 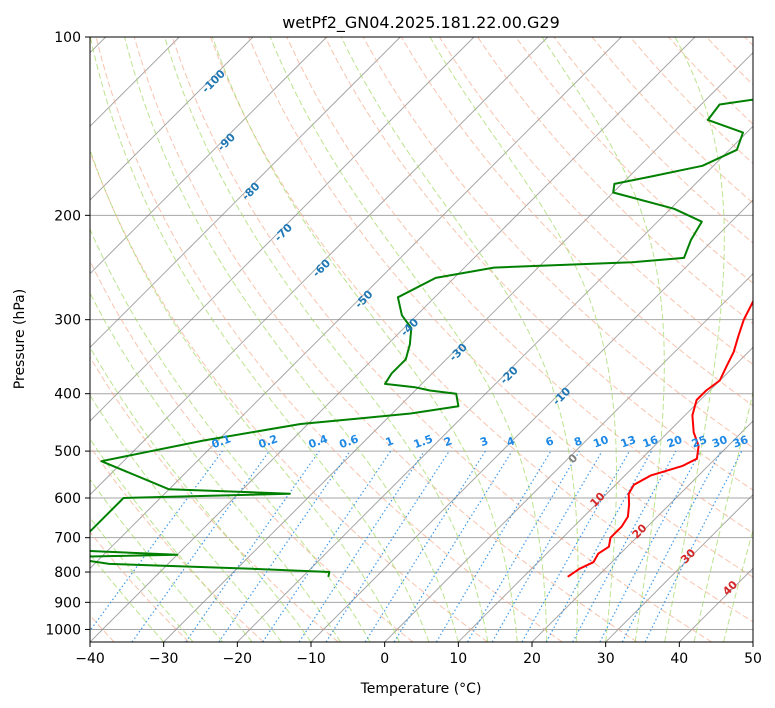 I want to click on y-tick-label: 600, so click(x=67, y=499).